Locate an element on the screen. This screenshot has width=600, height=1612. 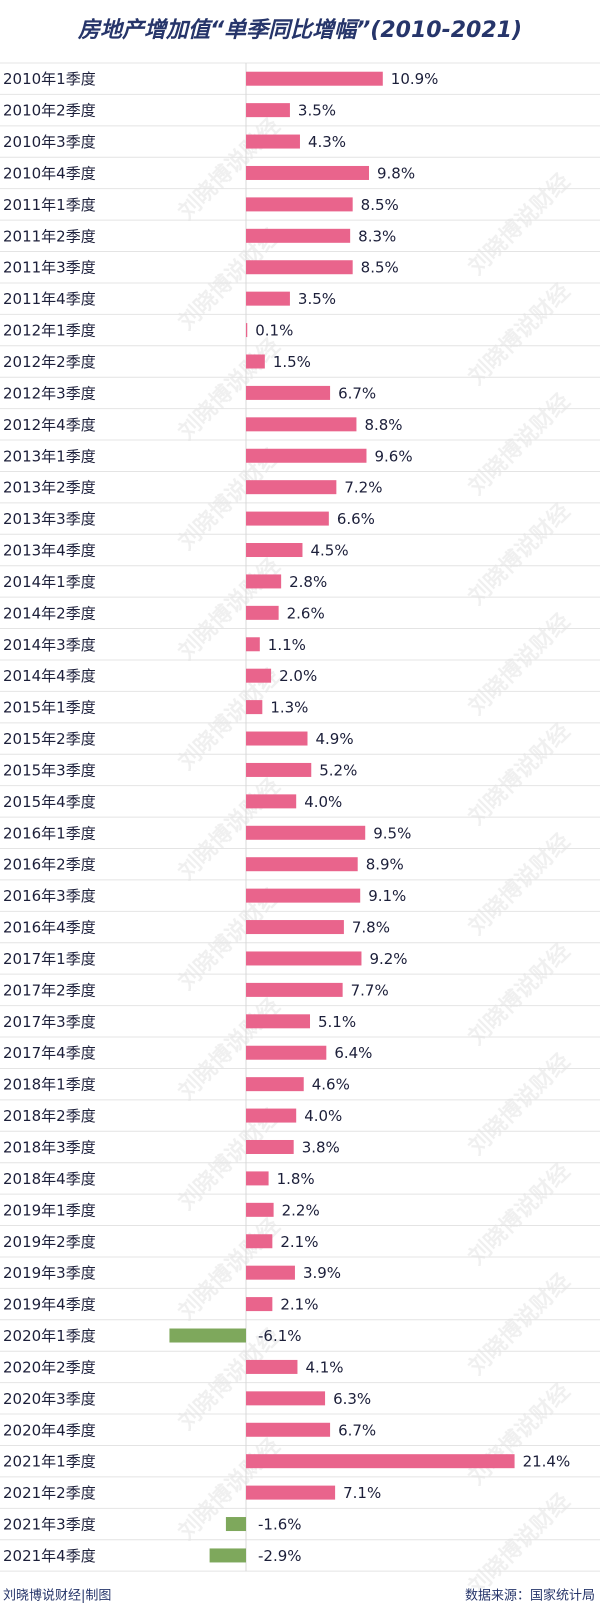
category-label: 2012年3季度 is located at coordinates (49, 393).